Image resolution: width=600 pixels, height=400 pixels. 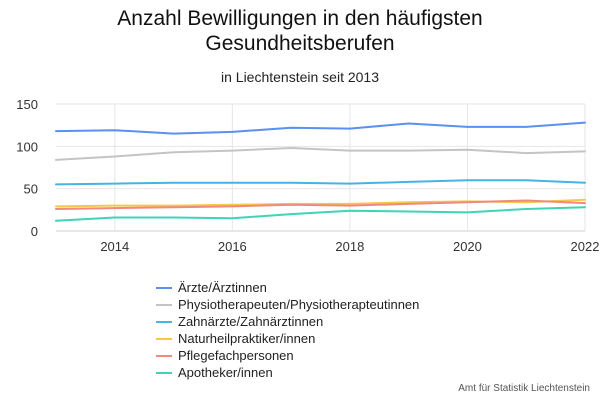 What do you see at coordinates (232, 246) in the screenshot?
I see `x-tick-label: 2016` at bounding box center [232, 246].